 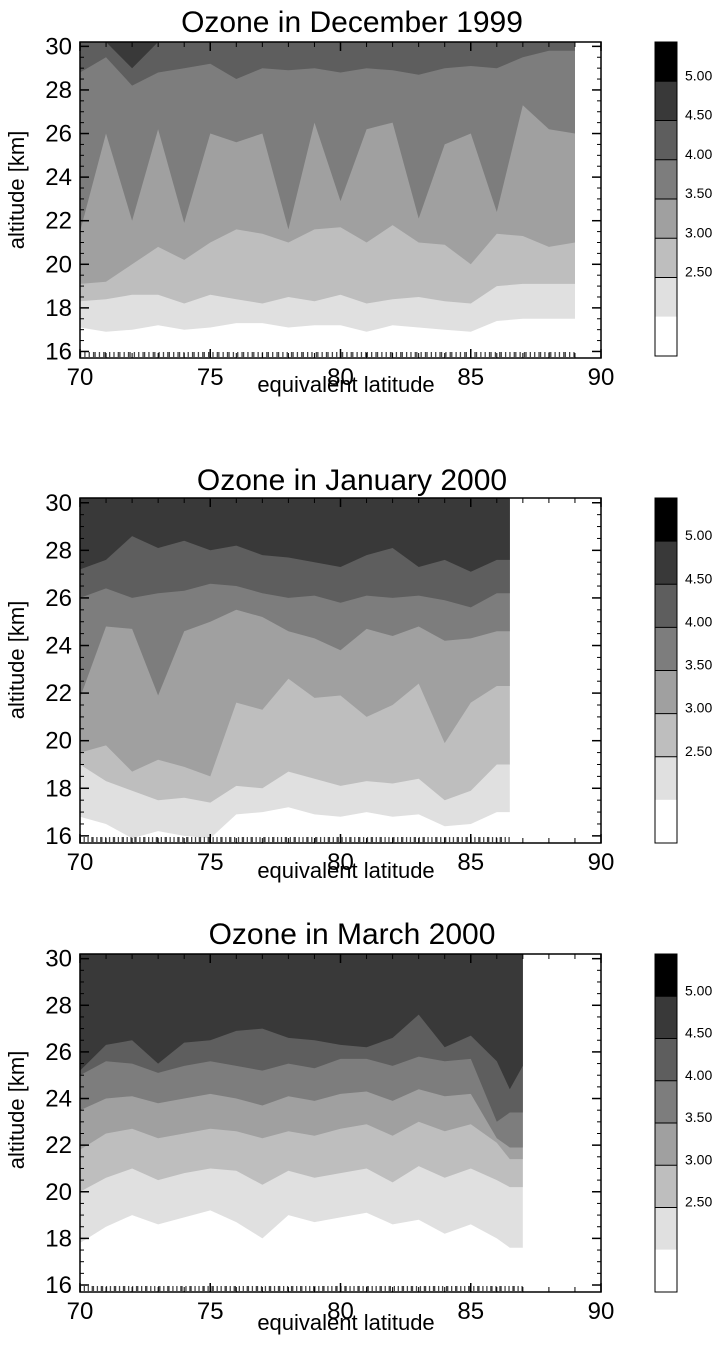 I want to click on chart-title: Ozone in December 1999, so click(x=352, y=22).